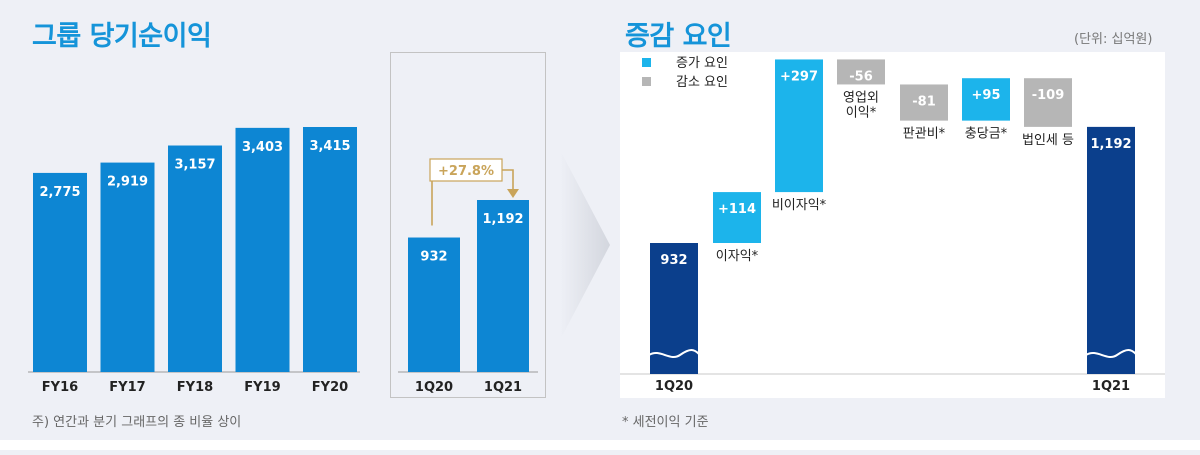 This screenshot has width=1200, height=455. Describe the element at coordinates (673, 260) in the screenshot. I see `waterfall-value-label: 932` at that location.